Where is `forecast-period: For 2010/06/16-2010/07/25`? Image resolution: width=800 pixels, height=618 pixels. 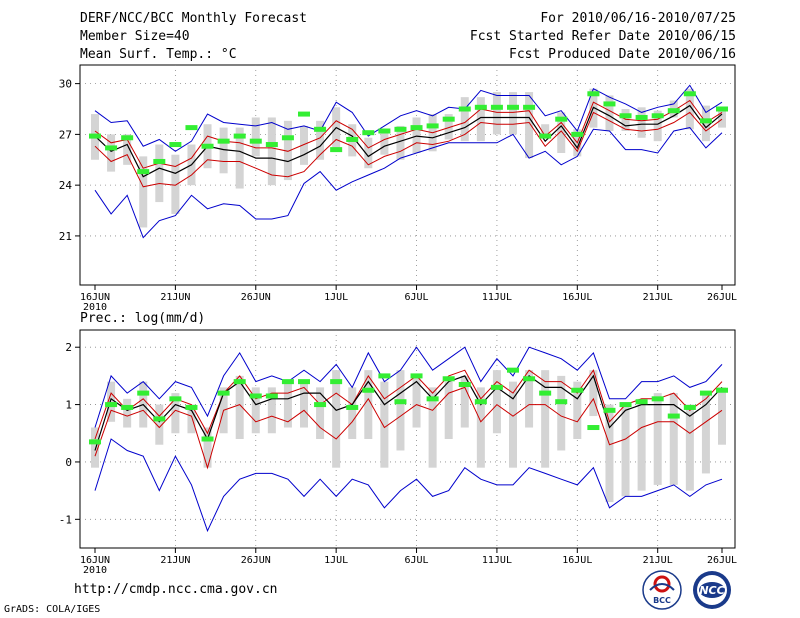
forecast-period: For 2010/06/16-2010/07/25 is located at coordinates (638, 18).